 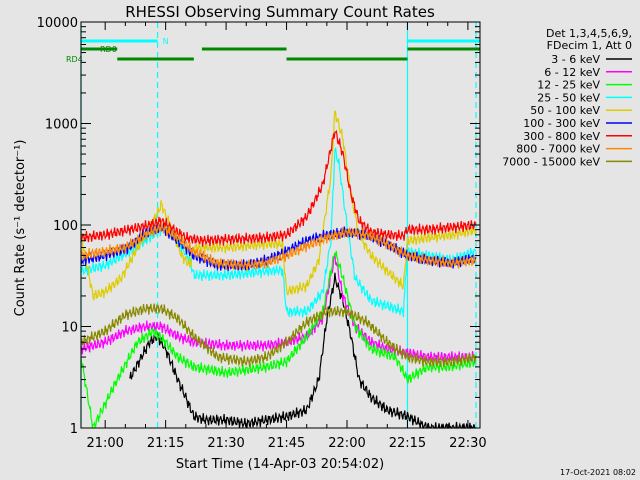 I want to click on legend-label-8: 800 - 7000 keV, so click(x=558, y=149).